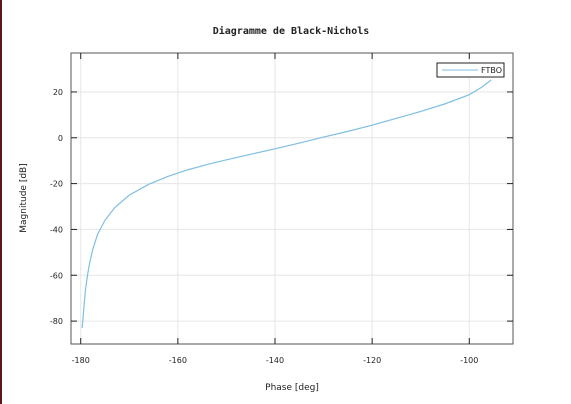 This screenshot has width=571, height=404. Describe the element at coordinates (60, 138) in the screenshot. I see `y-tick-label: 0` at that location.